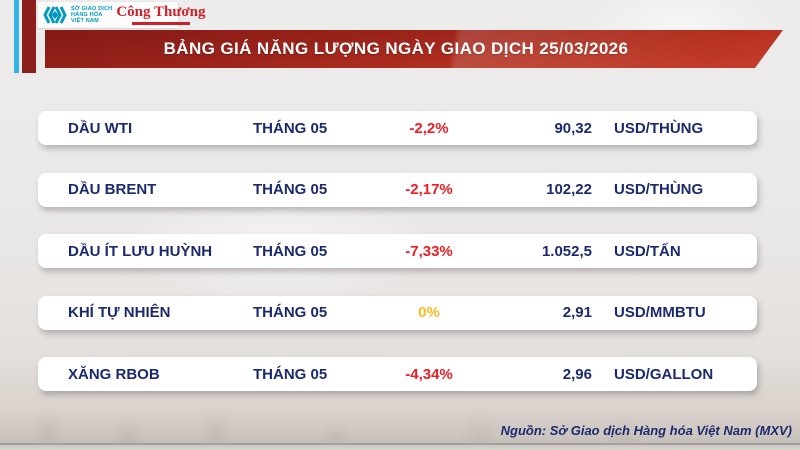  I want to click on table-row: KHÍ TỰ NHIÊN THÁNG 05 0% 2,91 USD/MMBTU, so click(397, 312).